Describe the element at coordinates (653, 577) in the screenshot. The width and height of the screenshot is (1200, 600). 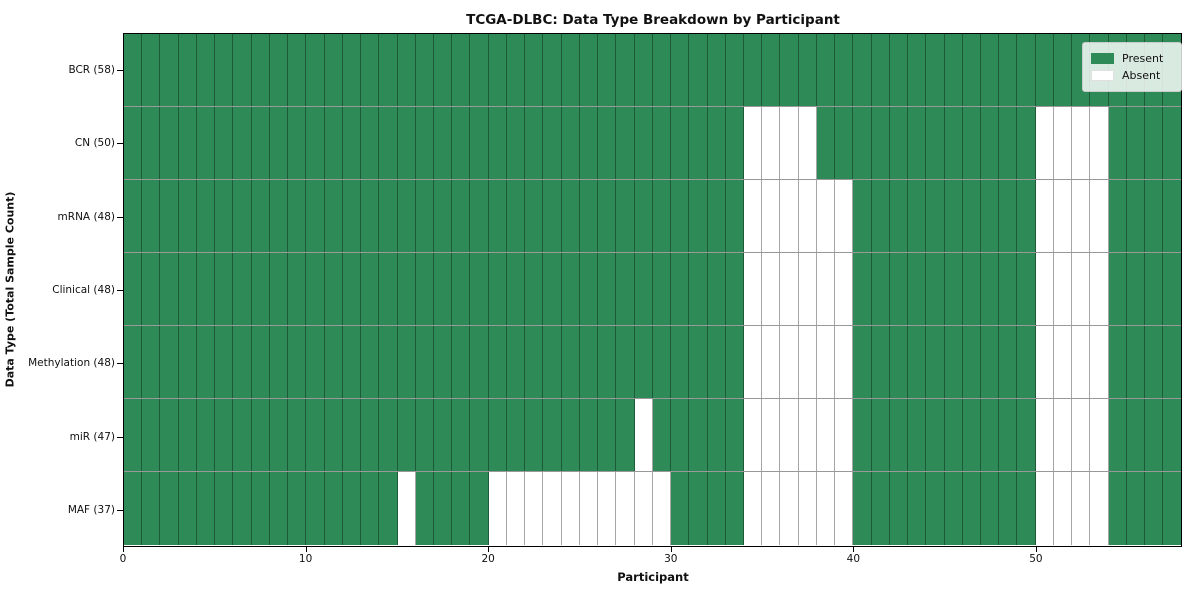
I see `x-axis-label: Participant` at that location.